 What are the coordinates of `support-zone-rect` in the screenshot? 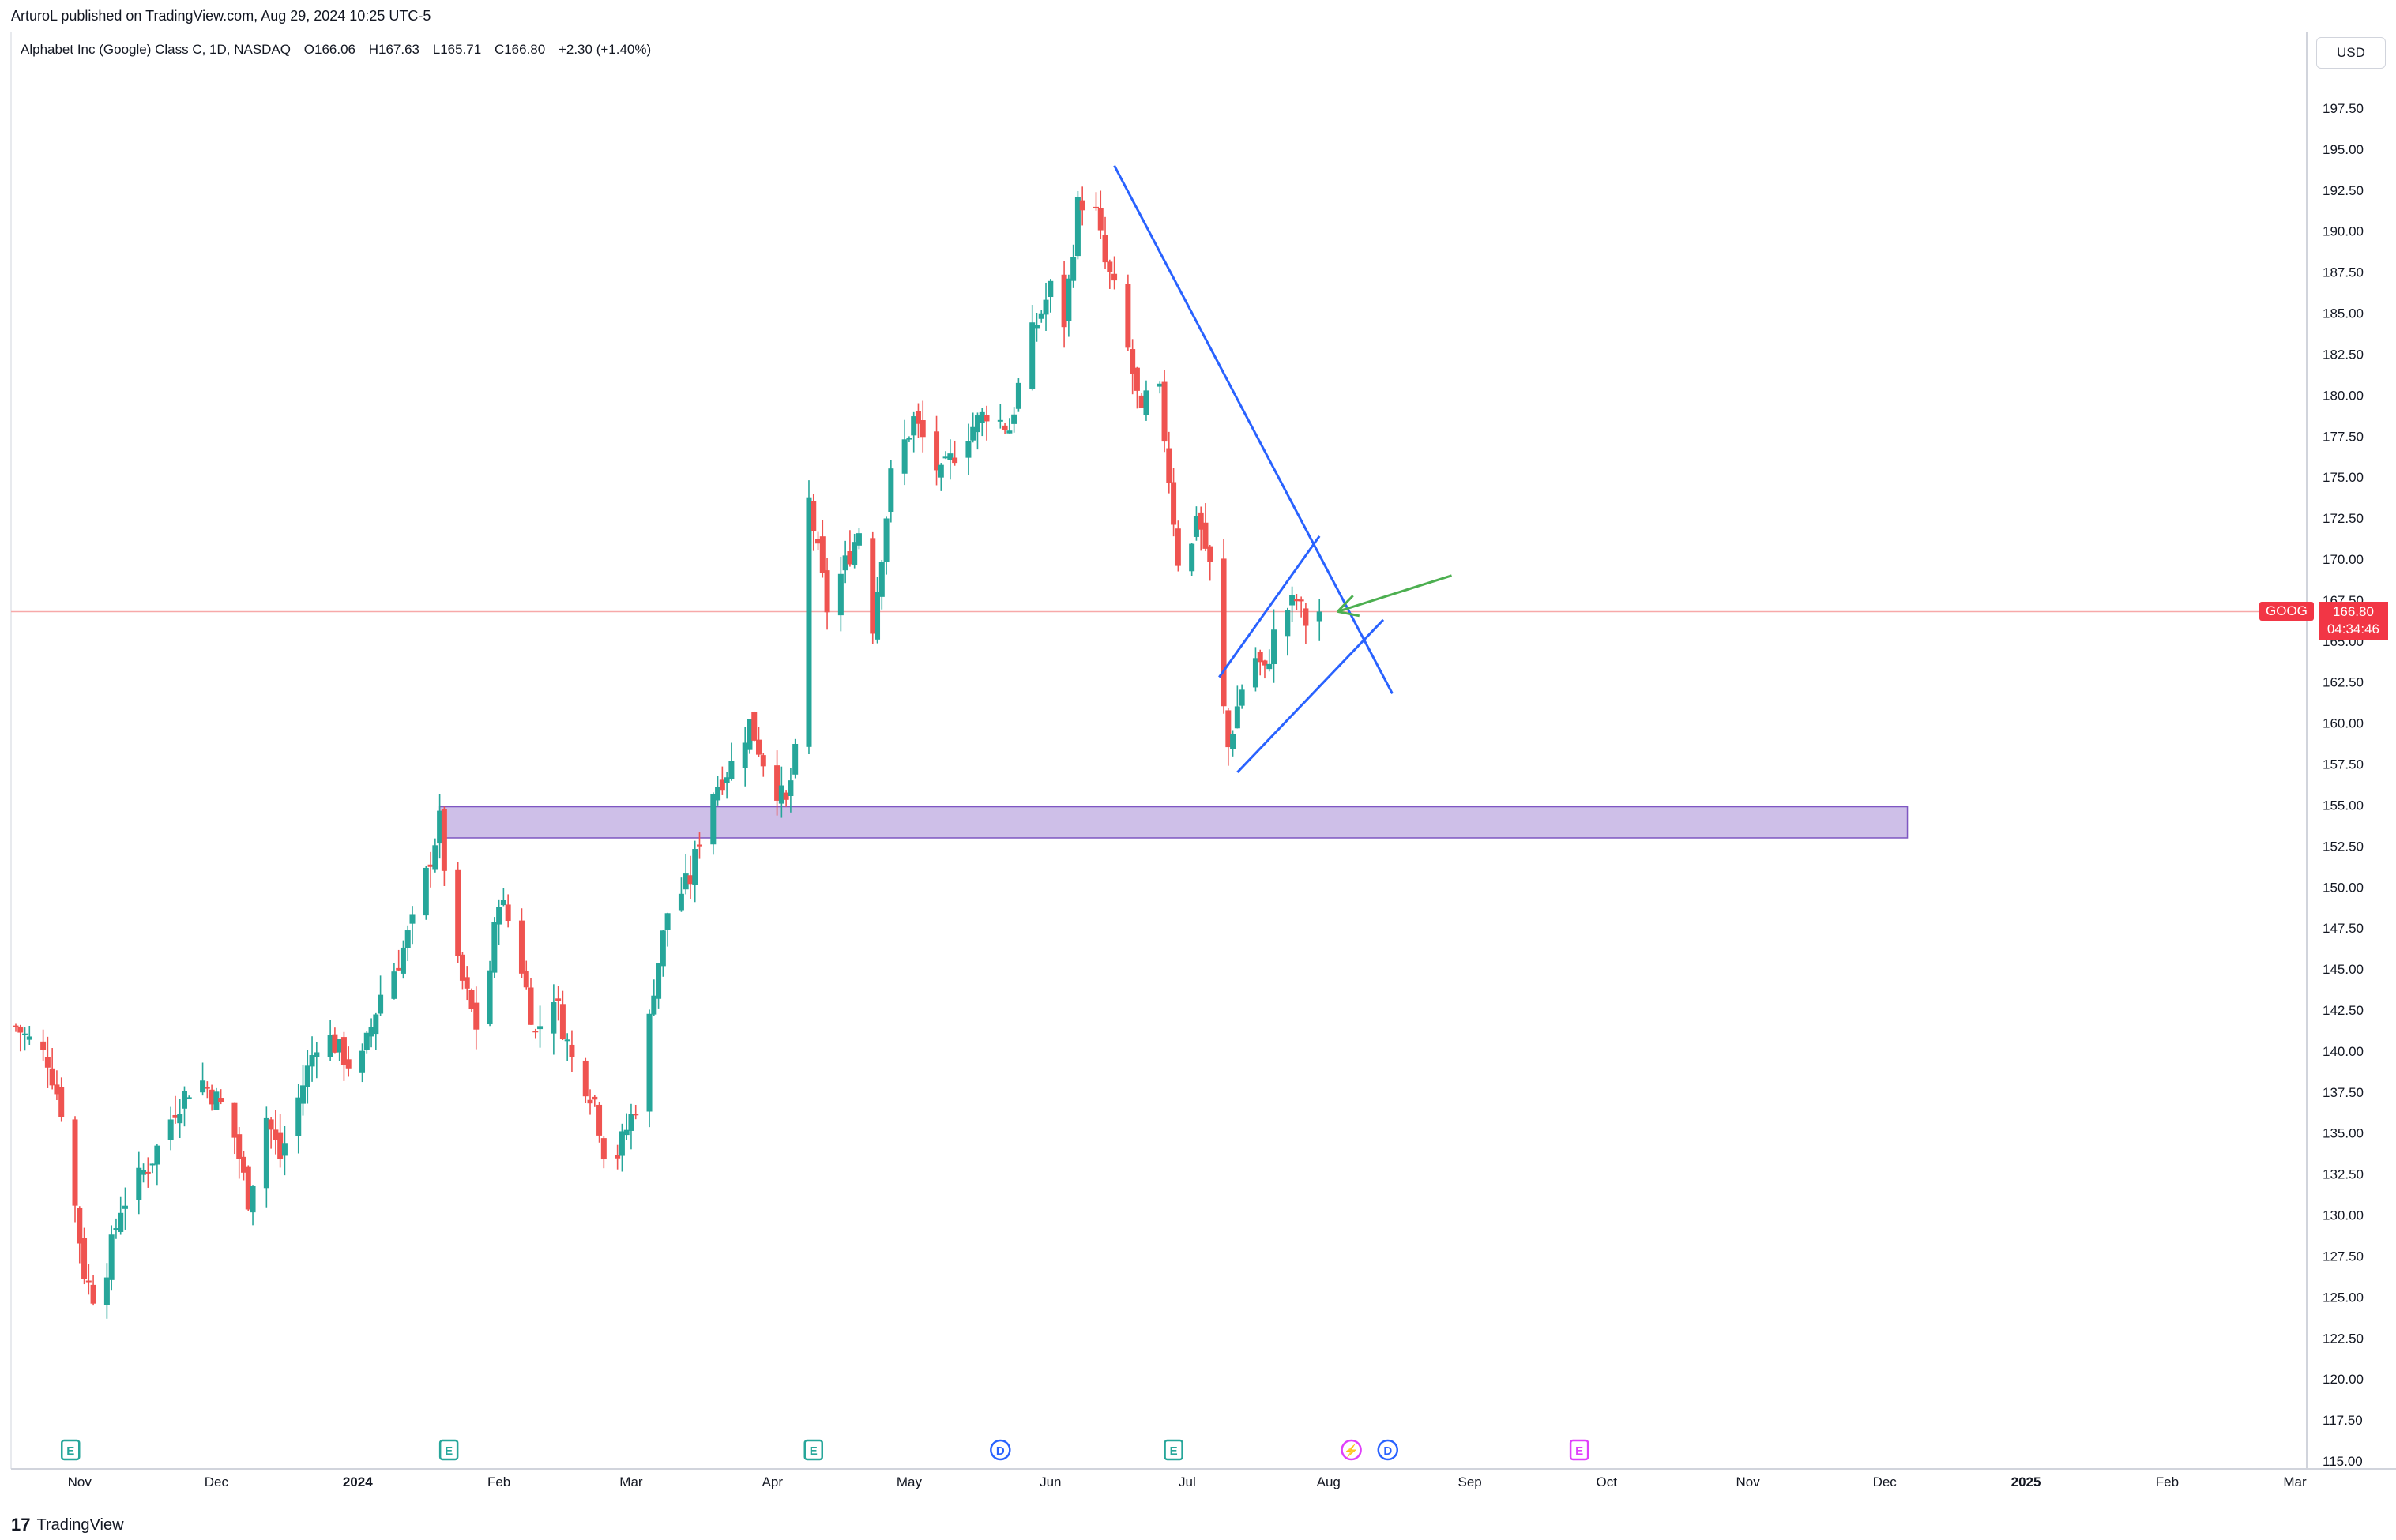 It's located at (1173, 822).